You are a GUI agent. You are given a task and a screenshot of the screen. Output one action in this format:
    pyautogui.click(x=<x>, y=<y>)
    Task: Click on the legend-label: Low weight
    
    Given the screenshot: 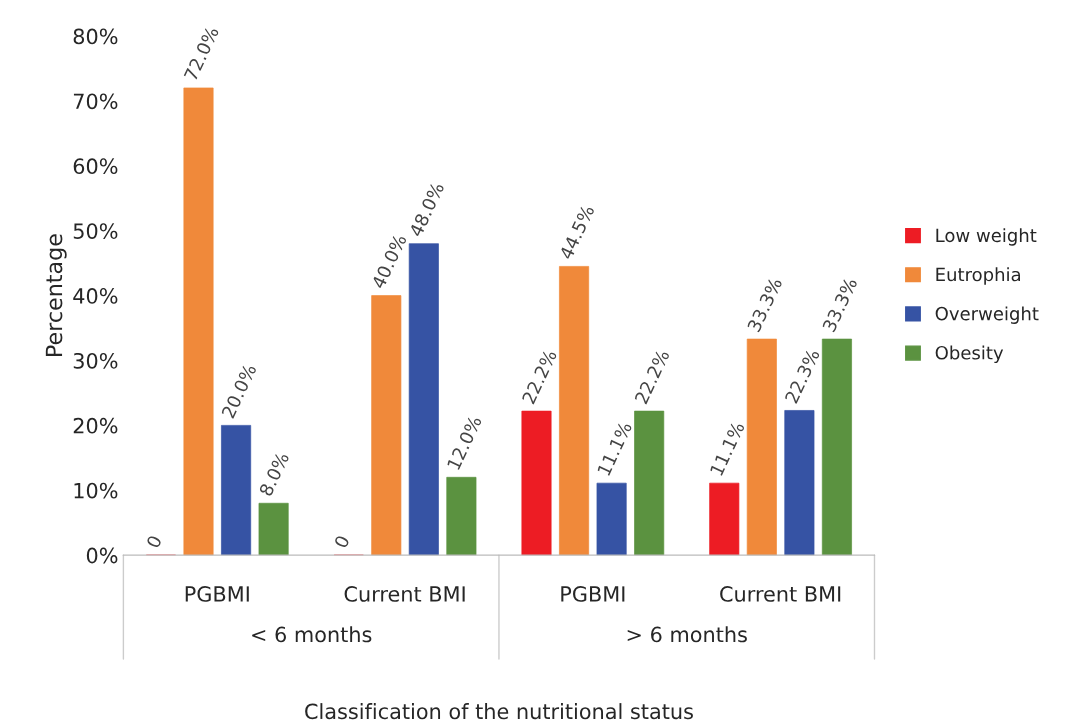 What is the action you would take?
    pyautogui.click(x=986, y=237)
    